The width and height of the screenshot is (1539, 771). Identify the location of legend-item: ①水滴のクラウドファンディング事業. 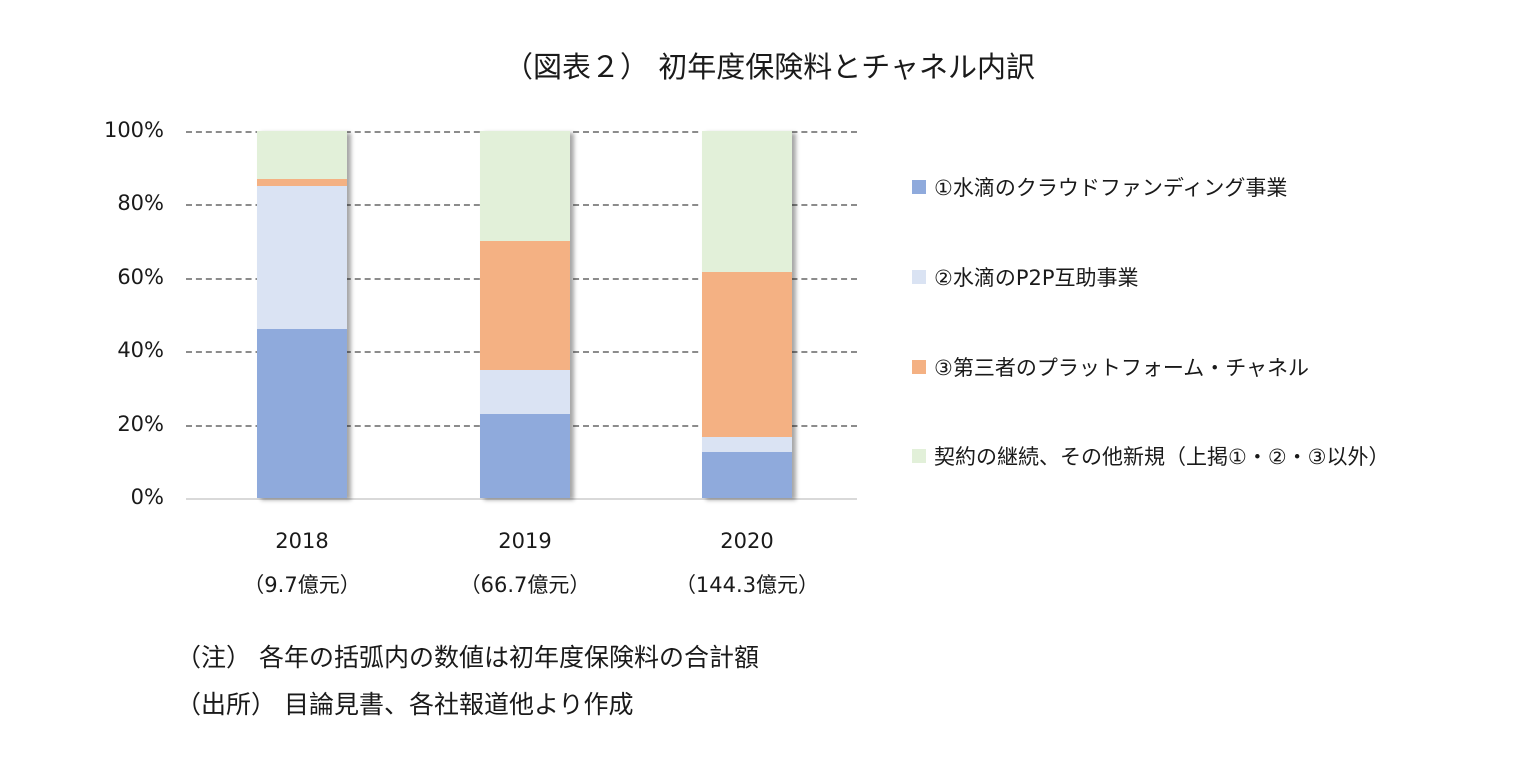
(1099, 187).